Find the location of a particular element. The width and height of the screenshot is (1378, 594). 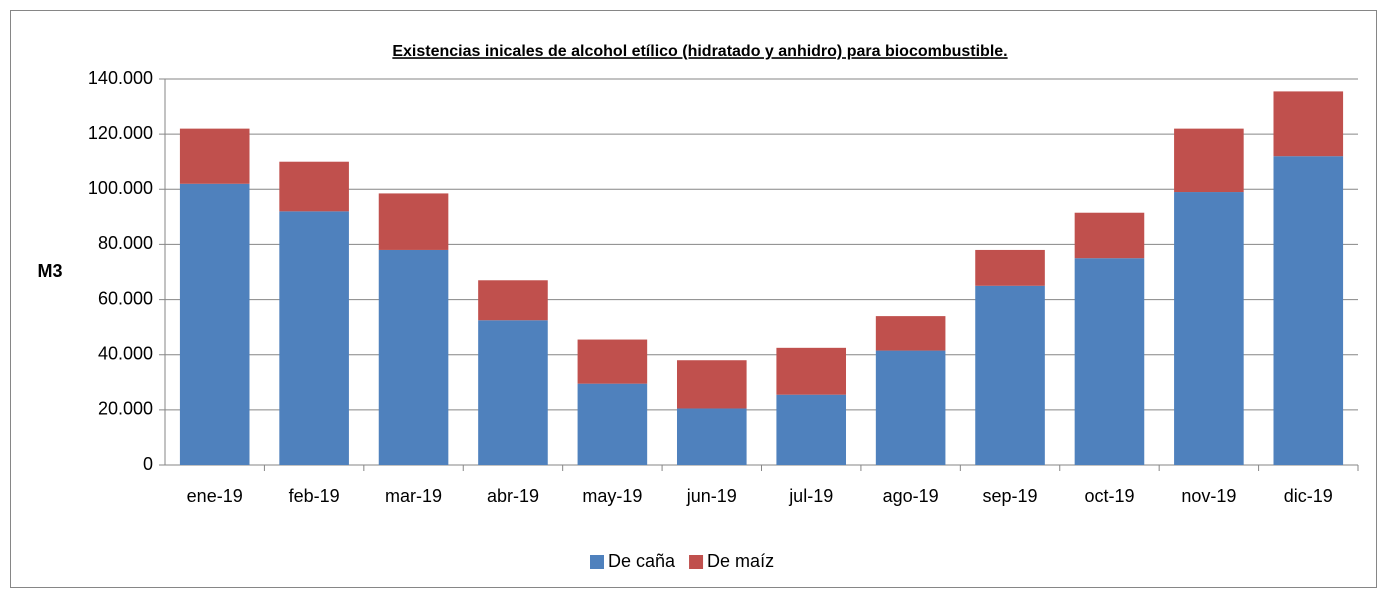

x-tick-label: jul-19 is located at coordinates (810, 496).